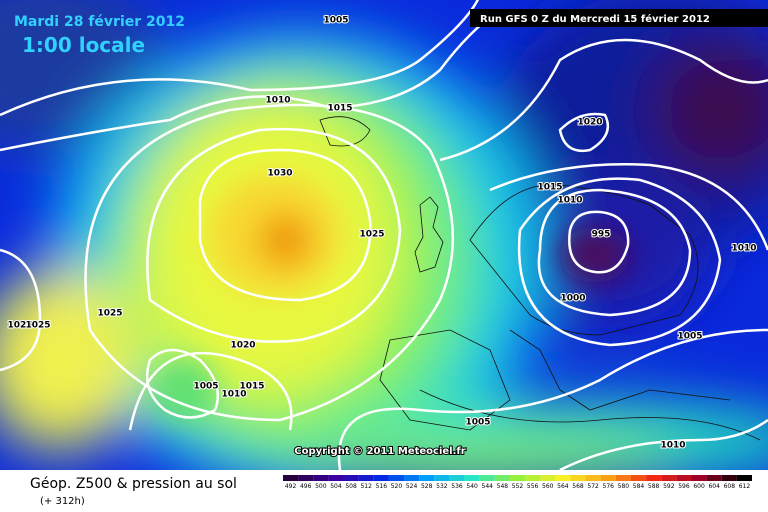  Describe the element at coordinates (321, 486) in the screenshot. I see `scale-label: 500` at that location.